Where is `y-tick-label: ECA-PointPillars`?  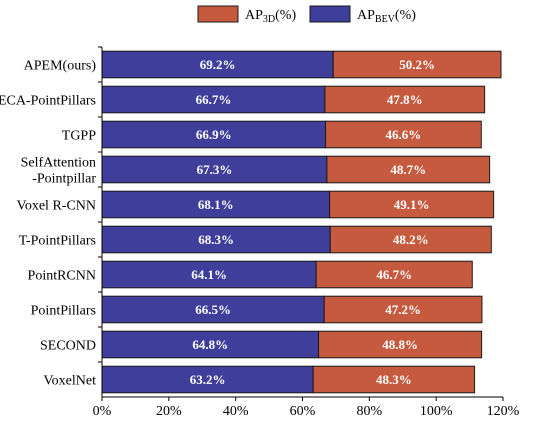
y-tick-label: ECA-PointPillars is located at coordinates (48, 101).